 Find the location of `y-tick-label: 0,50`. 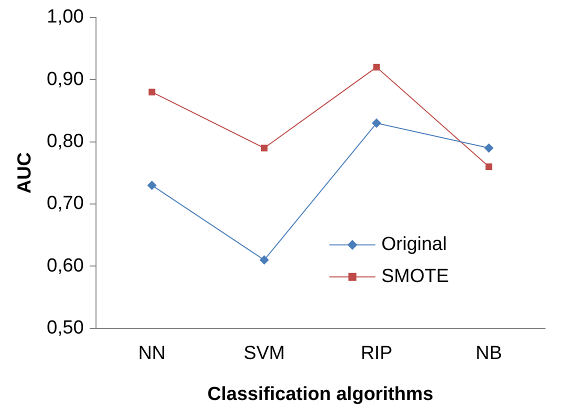

y-tick-label: 0,50 is located at coordinates (65, 328).